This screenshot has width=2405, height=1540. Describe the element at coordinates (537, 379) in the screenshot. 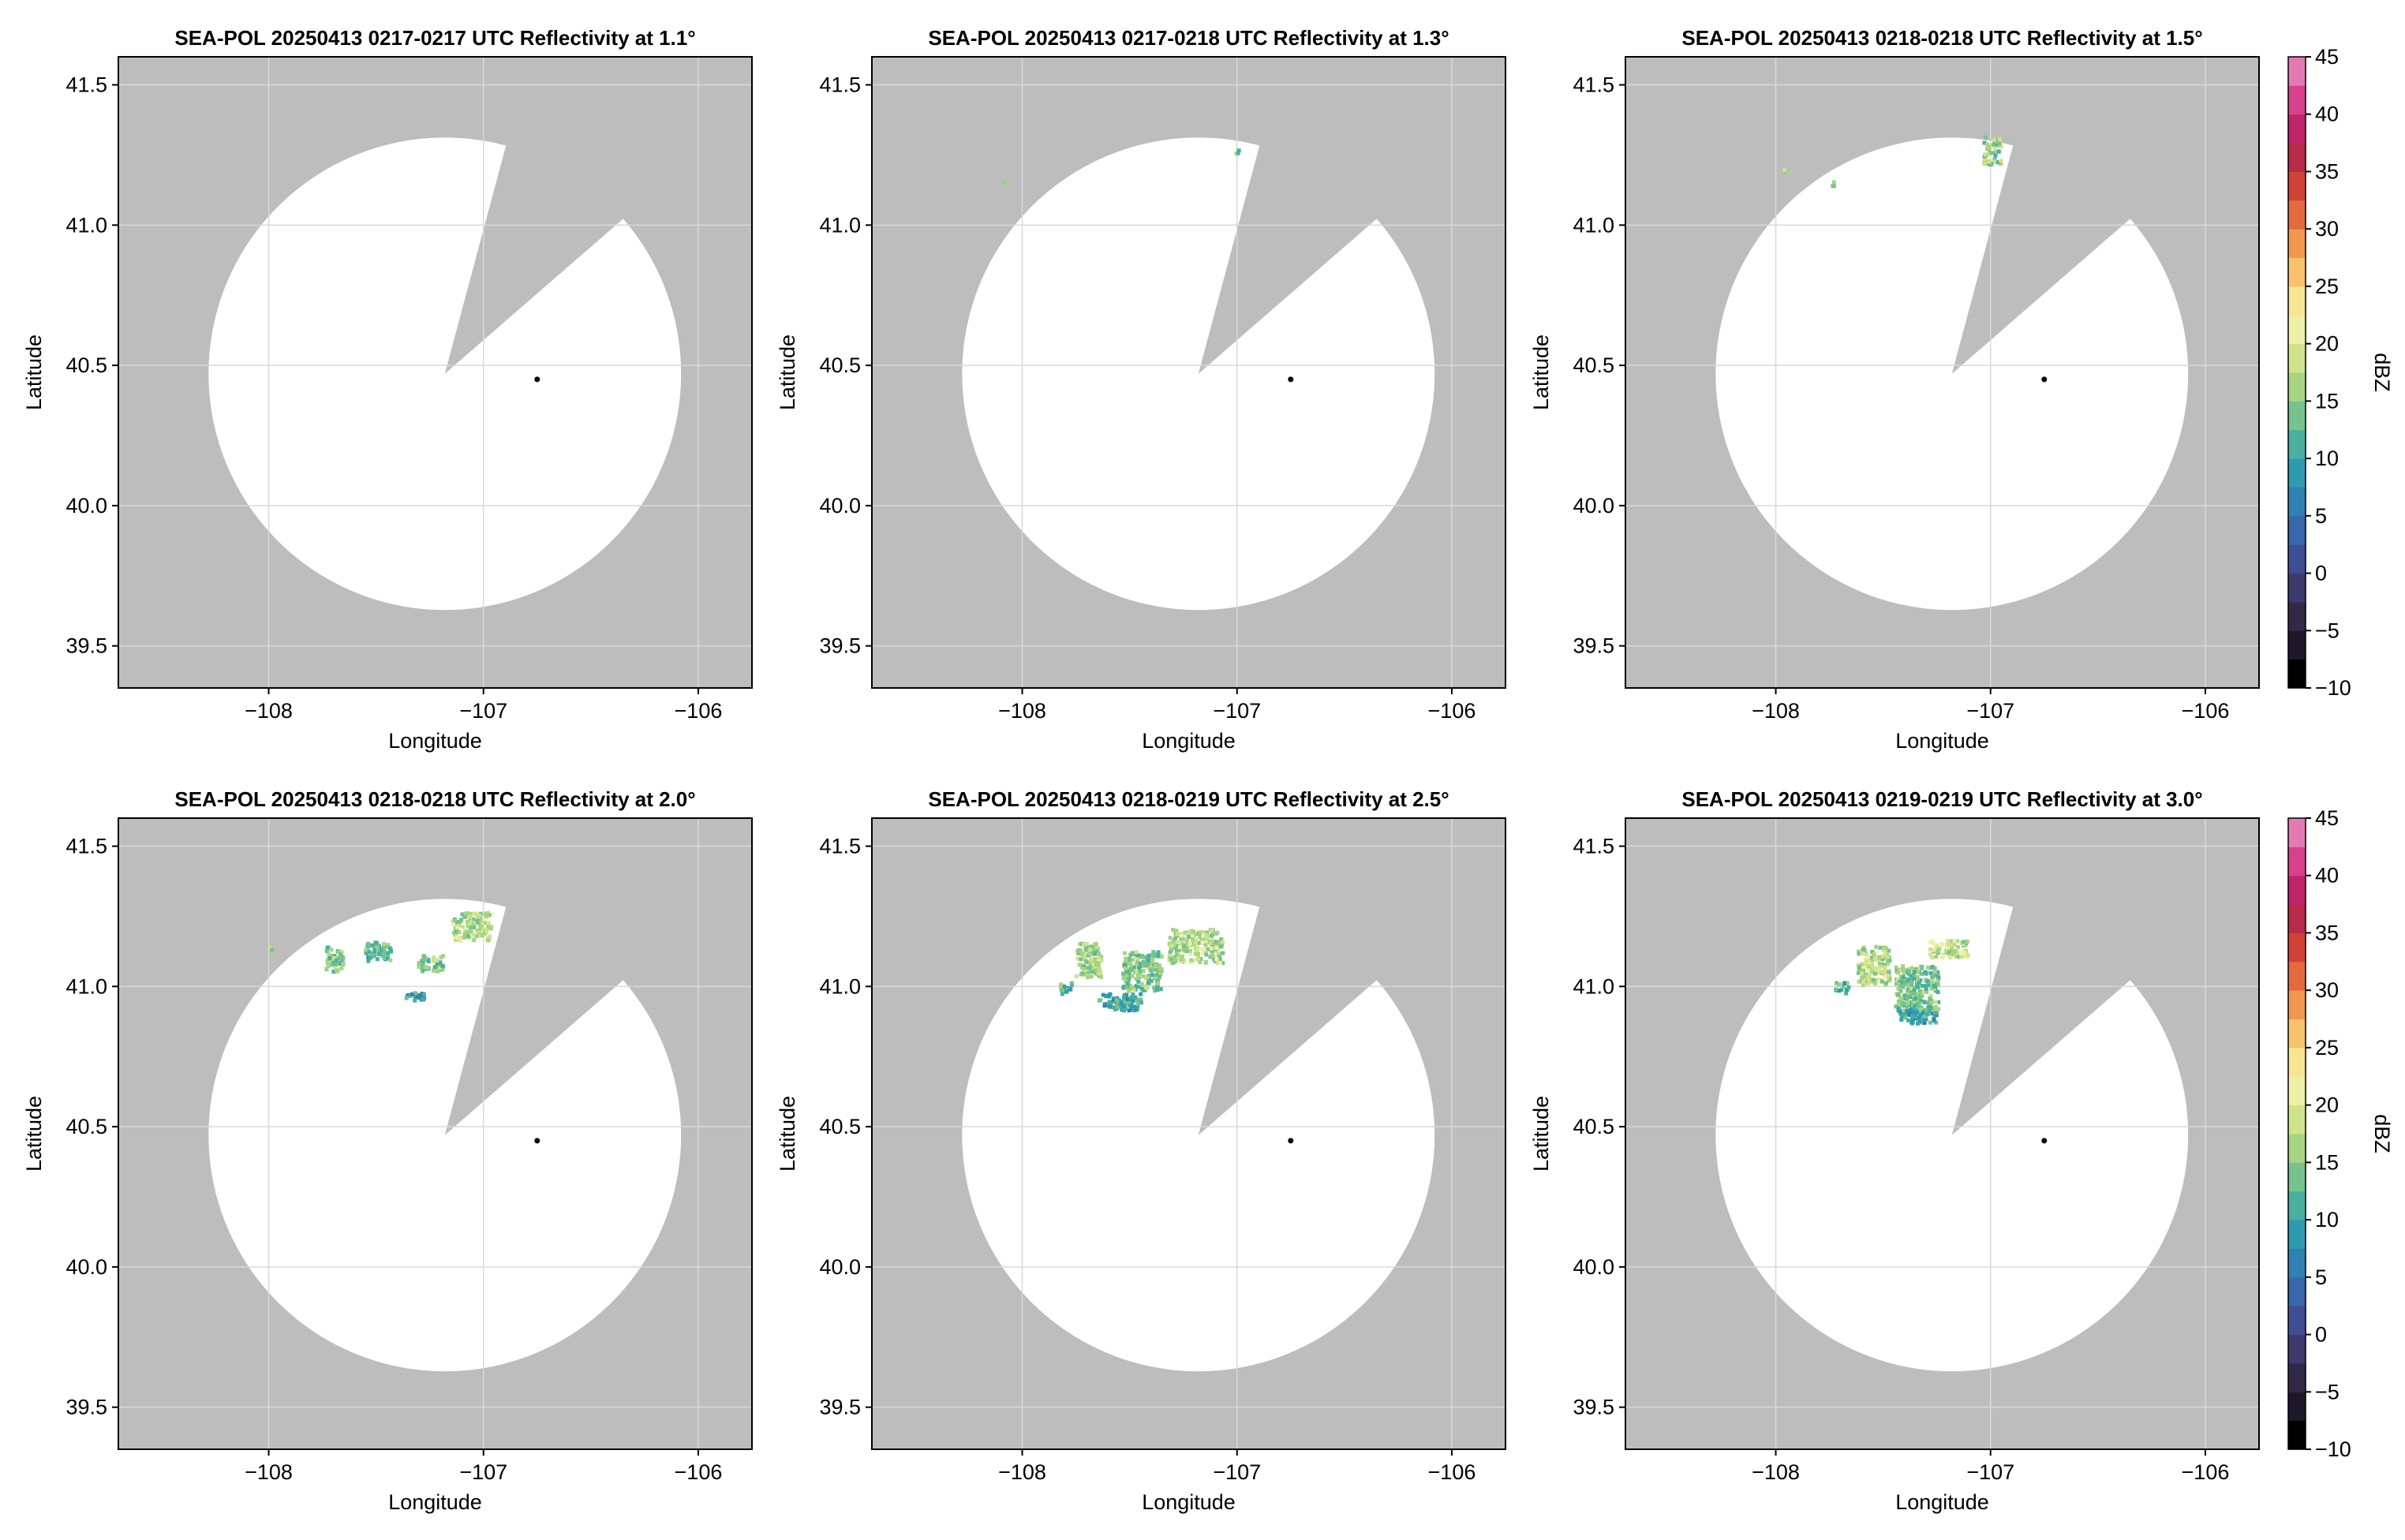

I see `radar-site-marker` at that location.